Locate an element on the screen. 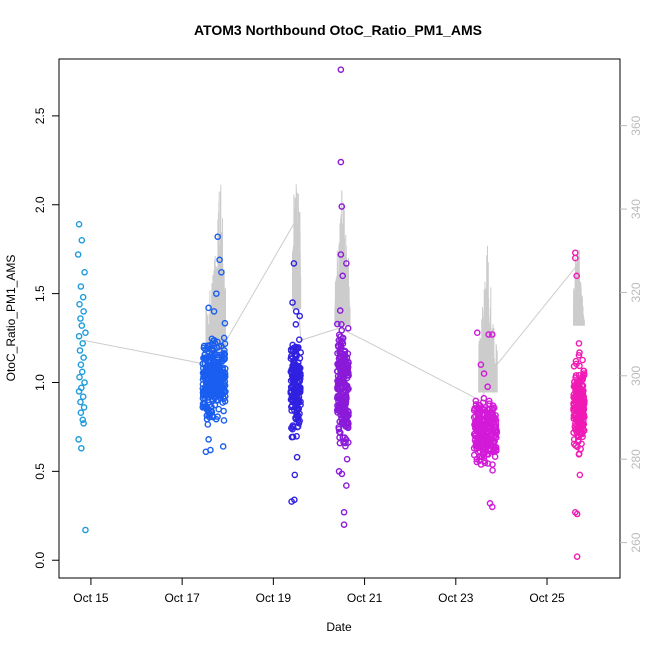 This screenshot has height=650, width=650. y-tick-label: 0.5 is located at coordinates (40, 471).